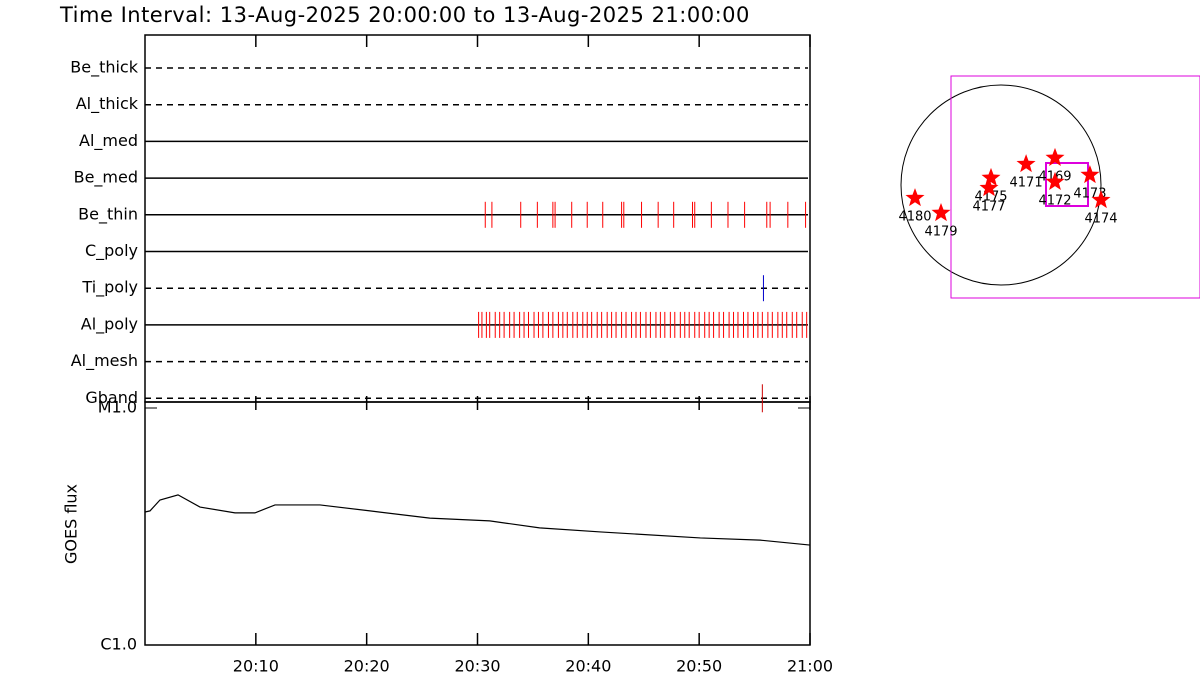 This screenshot has width=1200, height=700. I want to click on target-box, so click(1067, 184).